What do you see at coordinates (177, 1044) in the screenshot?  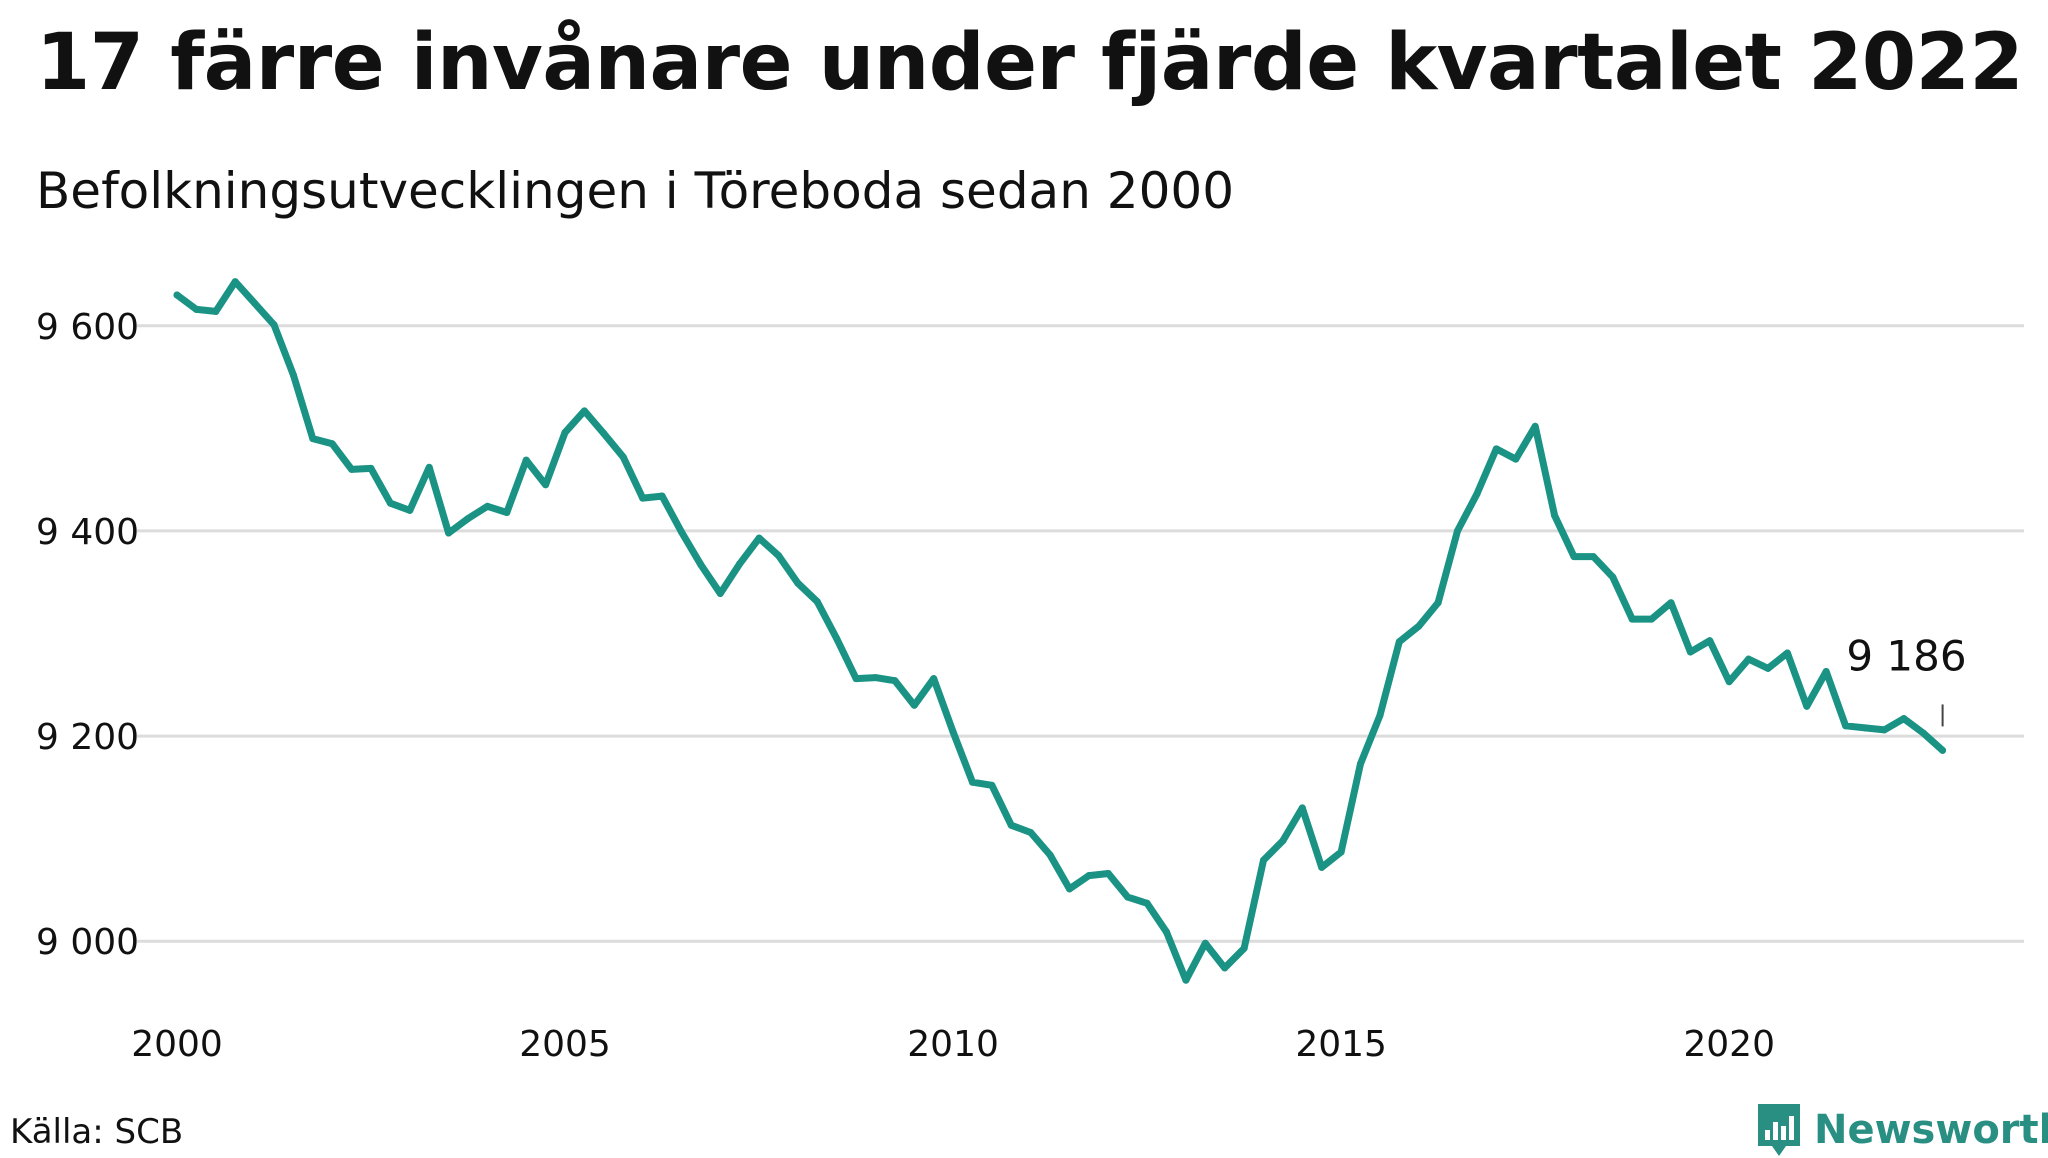 I see `x-tick-label: 2000` at bounding box center [177, 1044].